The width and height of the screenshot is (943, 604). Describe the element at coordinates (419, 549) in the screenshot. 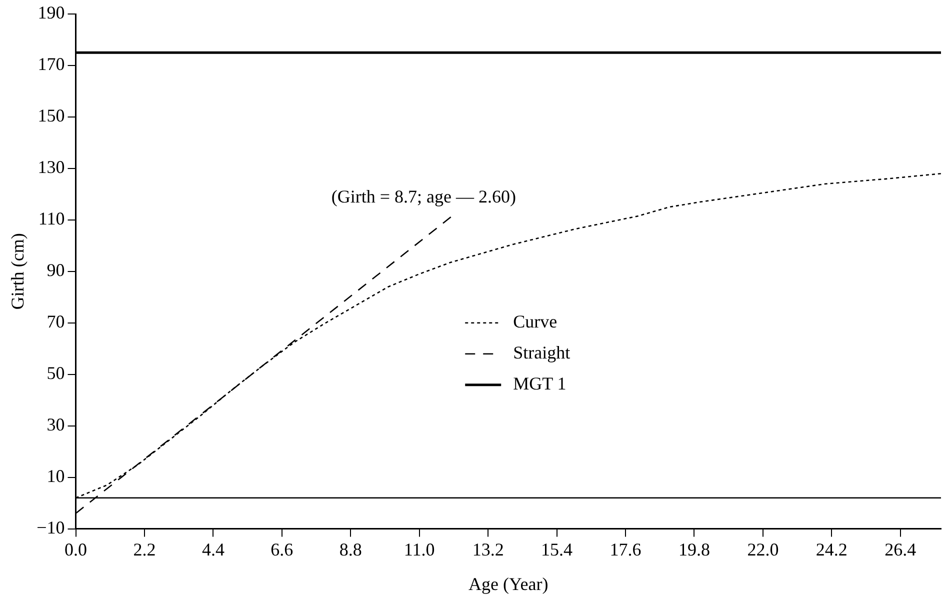

I see `x-tick-label: 11.0` at that location.